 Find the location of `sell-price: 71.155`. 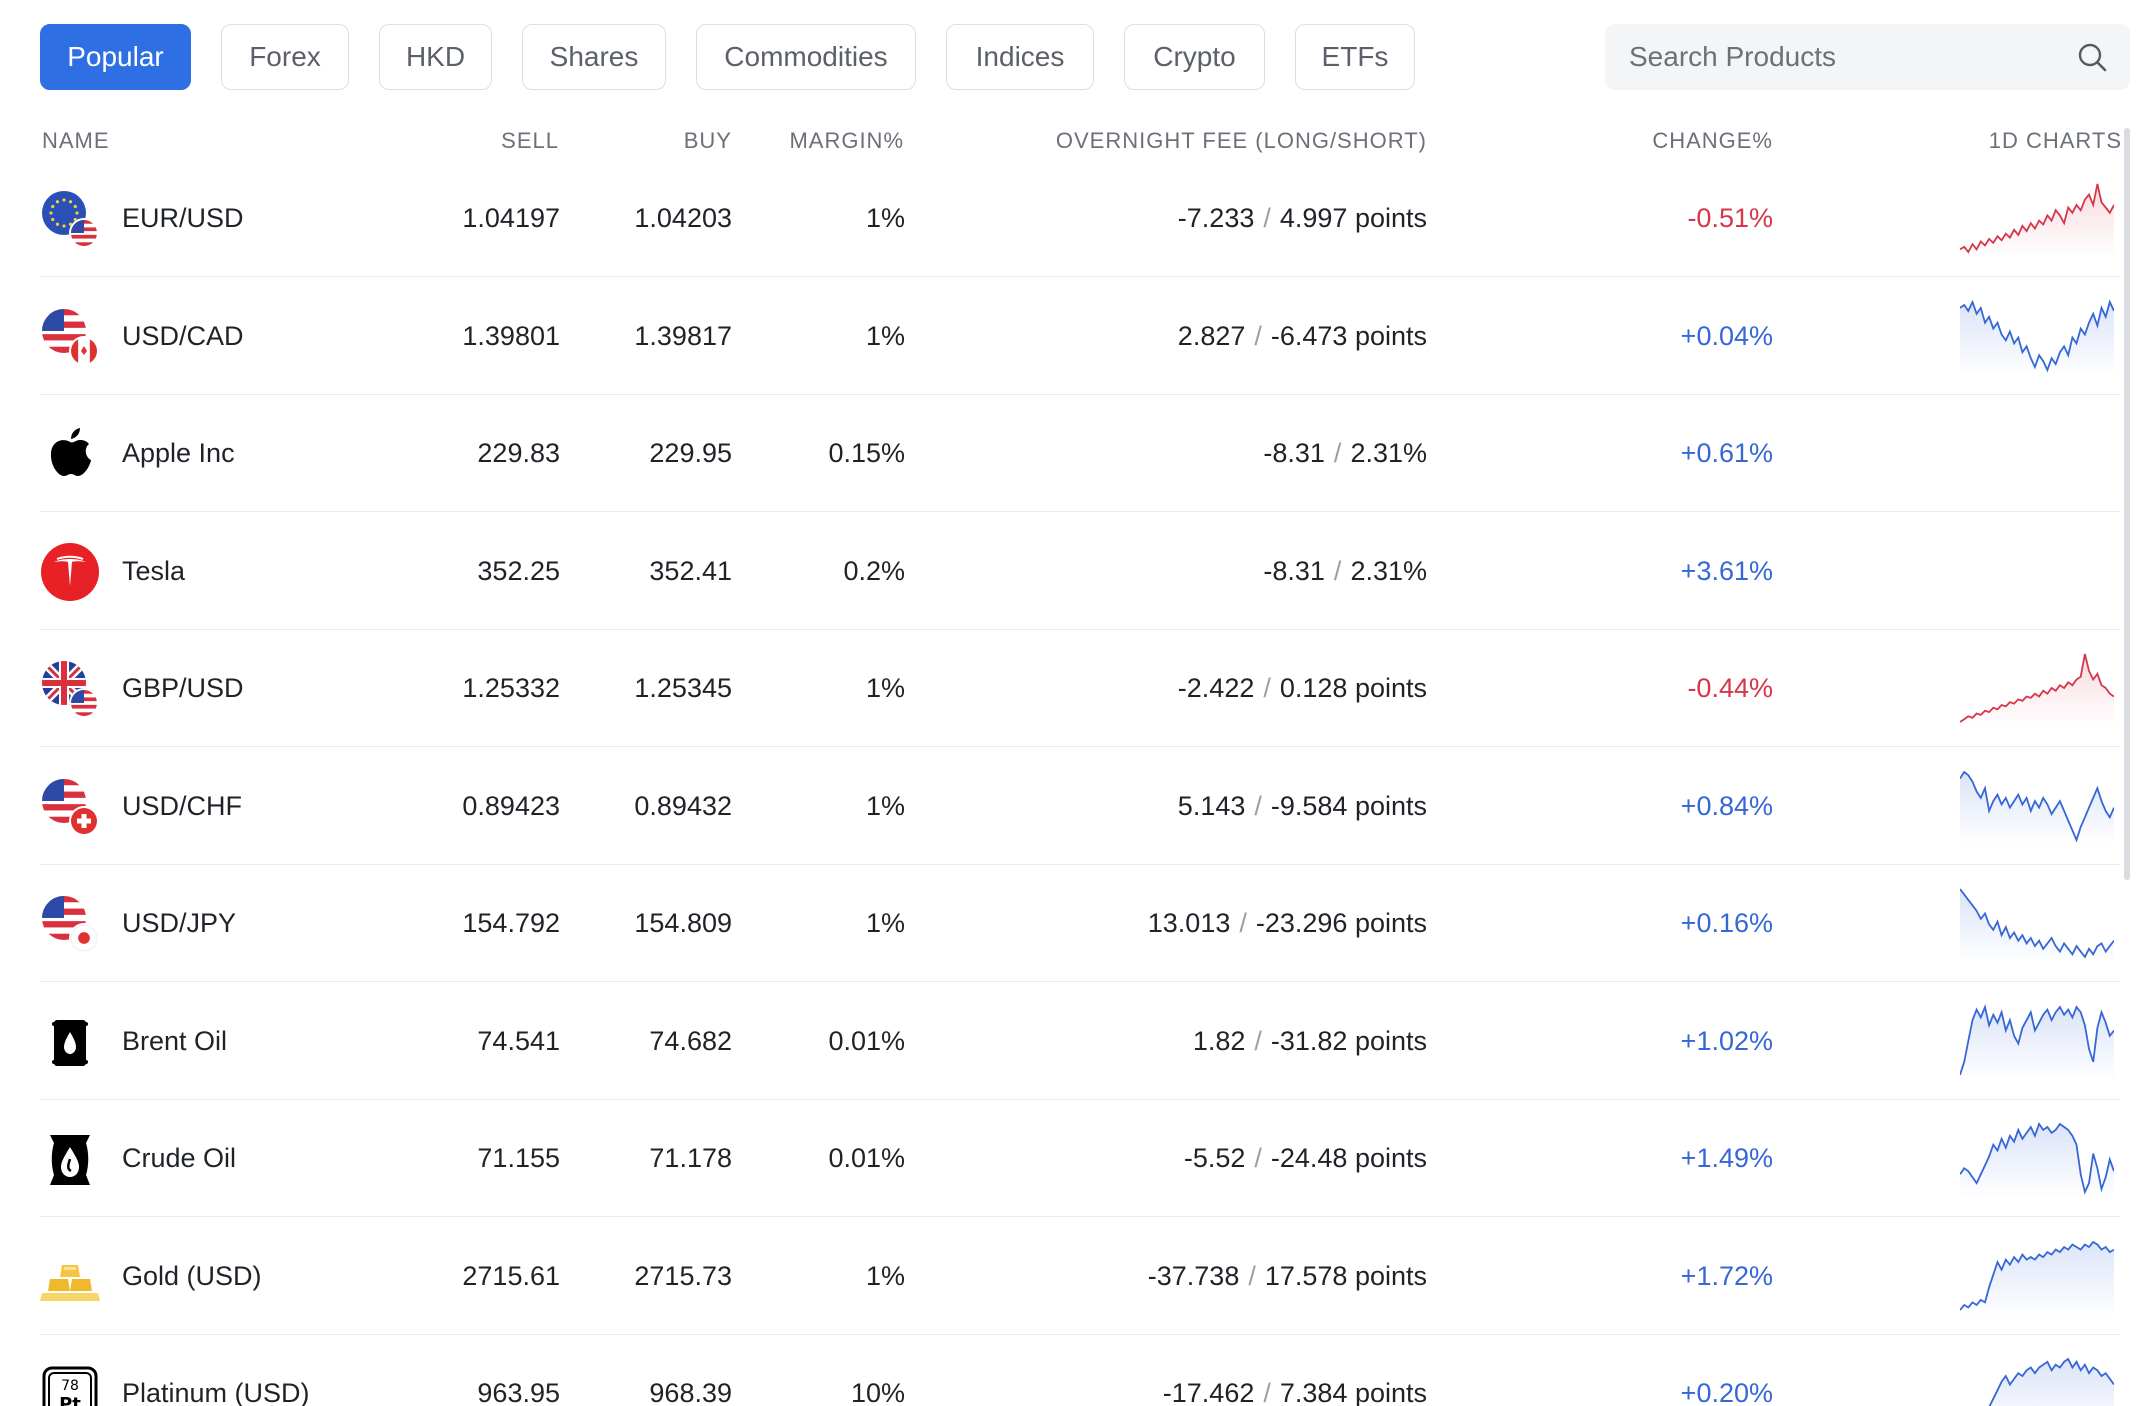

sell-price: 71.155 is located at coordinates (518, 1158).